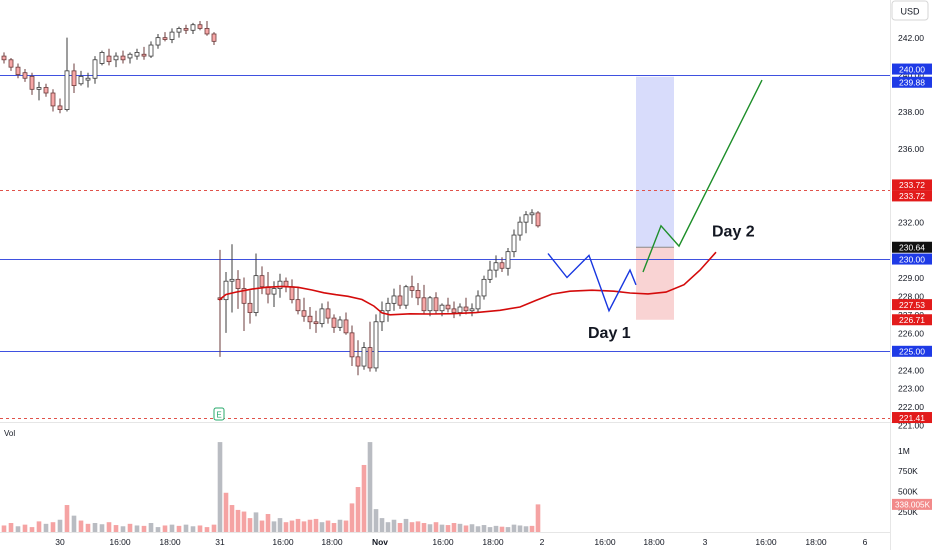 The height and width of the screenshot is (550, 932). I want to click on risk-reward-tool, so click(655, 198).